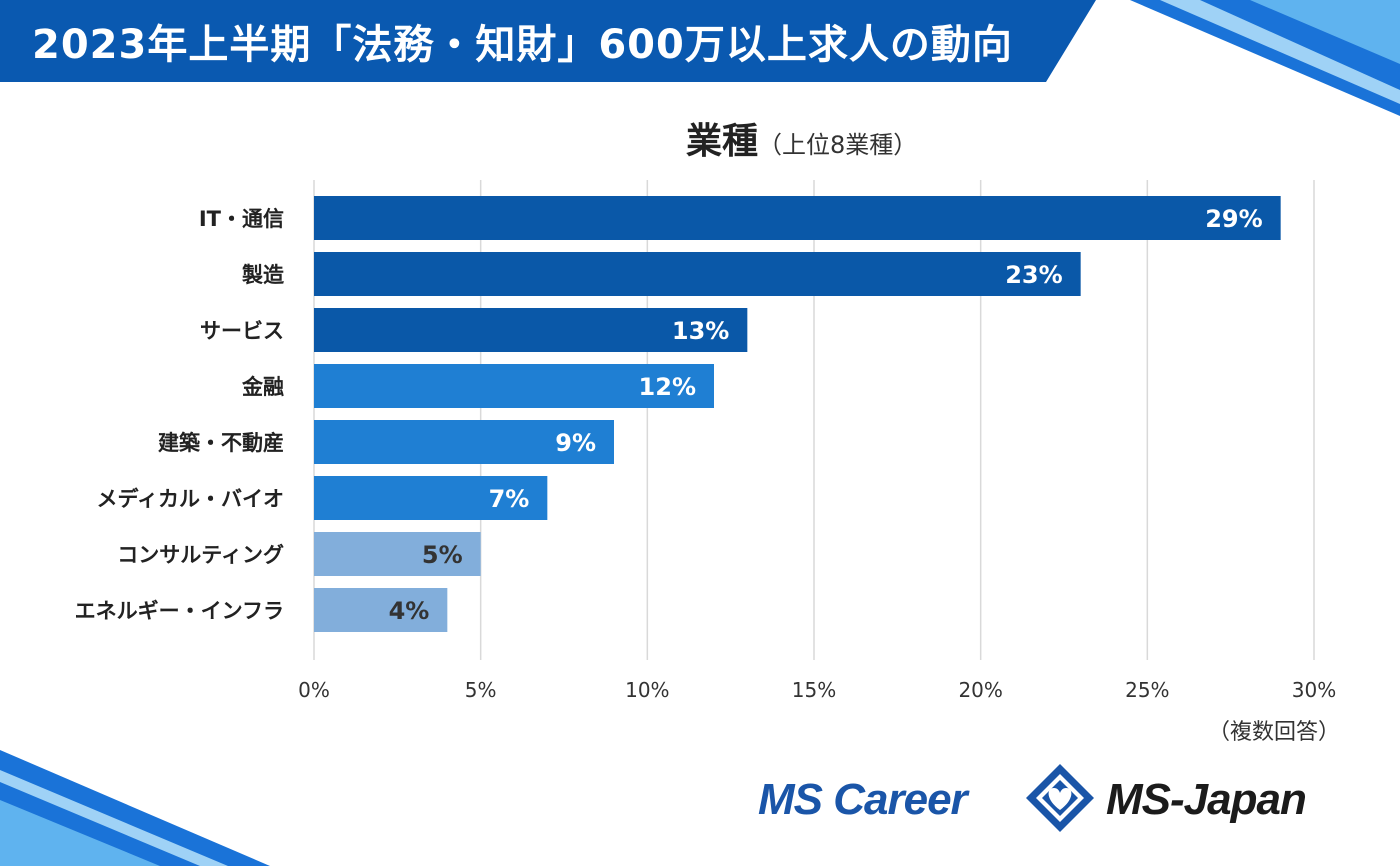 Image resolution: width=1400 pixels, height=866 pixels. Describe the element at coordinates (1147, 690) in the screenshot. I see `x-tick-label: 25%` at that location.